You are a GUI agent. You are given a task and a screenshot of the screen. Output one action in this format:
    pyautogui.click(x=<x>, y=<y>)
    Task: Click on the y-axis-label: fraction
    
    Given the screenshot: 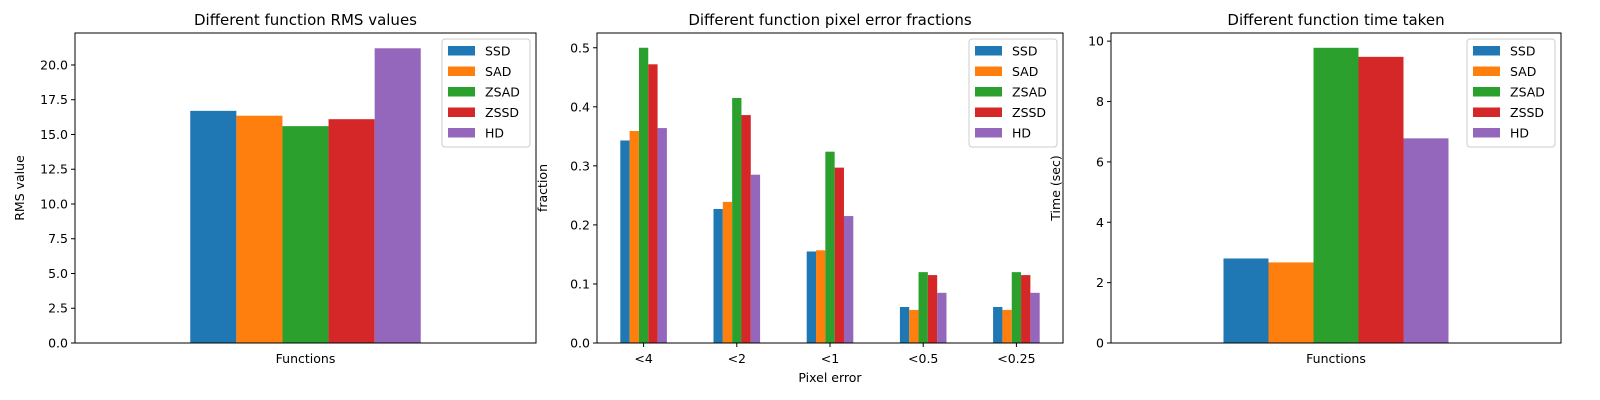 What is the action you would take?
    pyautogui.click(x=542, y=188)
    